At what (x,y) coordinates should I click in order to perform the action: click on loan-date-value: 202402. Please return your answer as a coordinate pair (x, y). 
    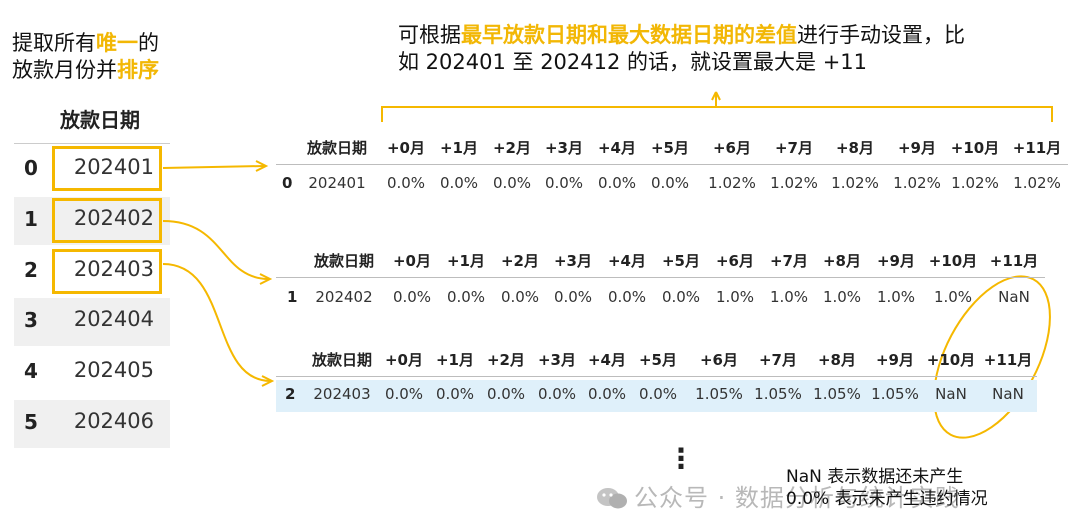
    Looking at the image, I should click on (113, 218).